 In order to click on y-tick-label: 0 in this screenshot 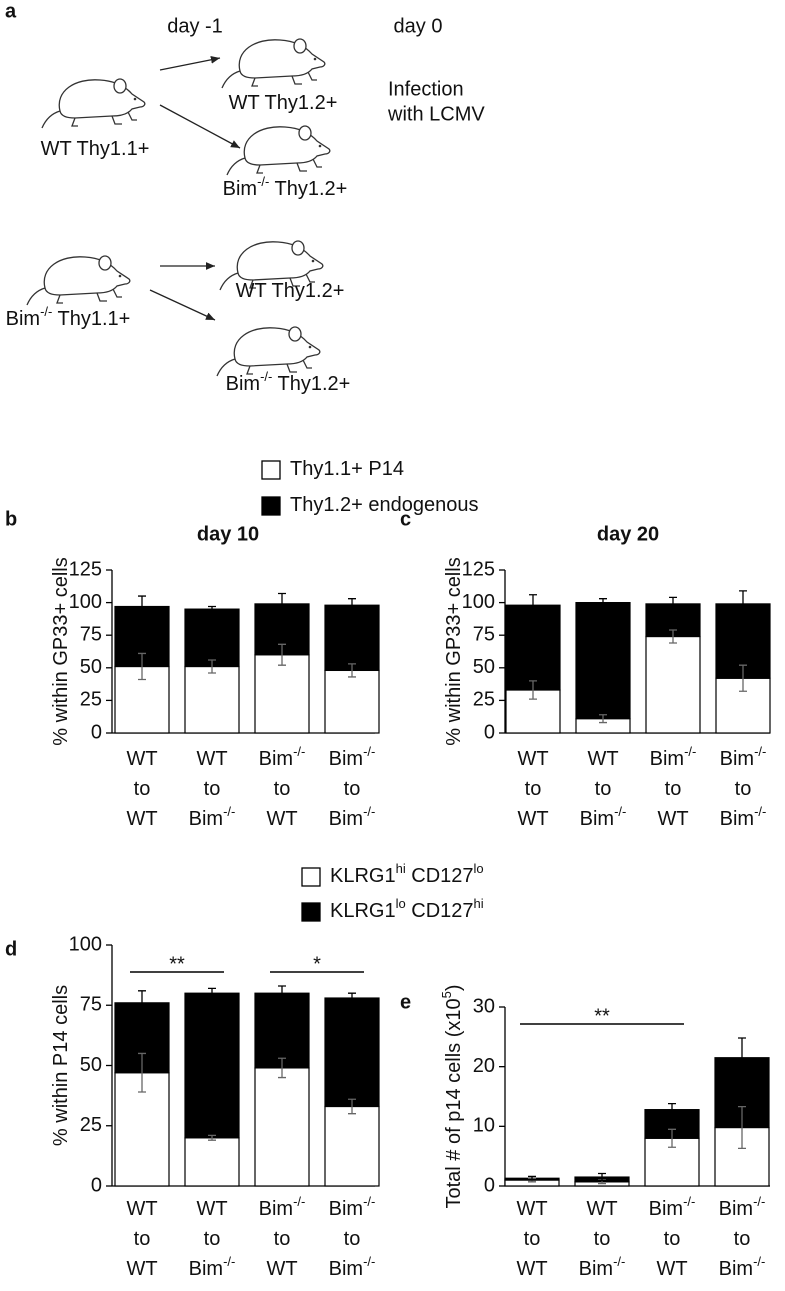, I will do `click(96, 1185)`.